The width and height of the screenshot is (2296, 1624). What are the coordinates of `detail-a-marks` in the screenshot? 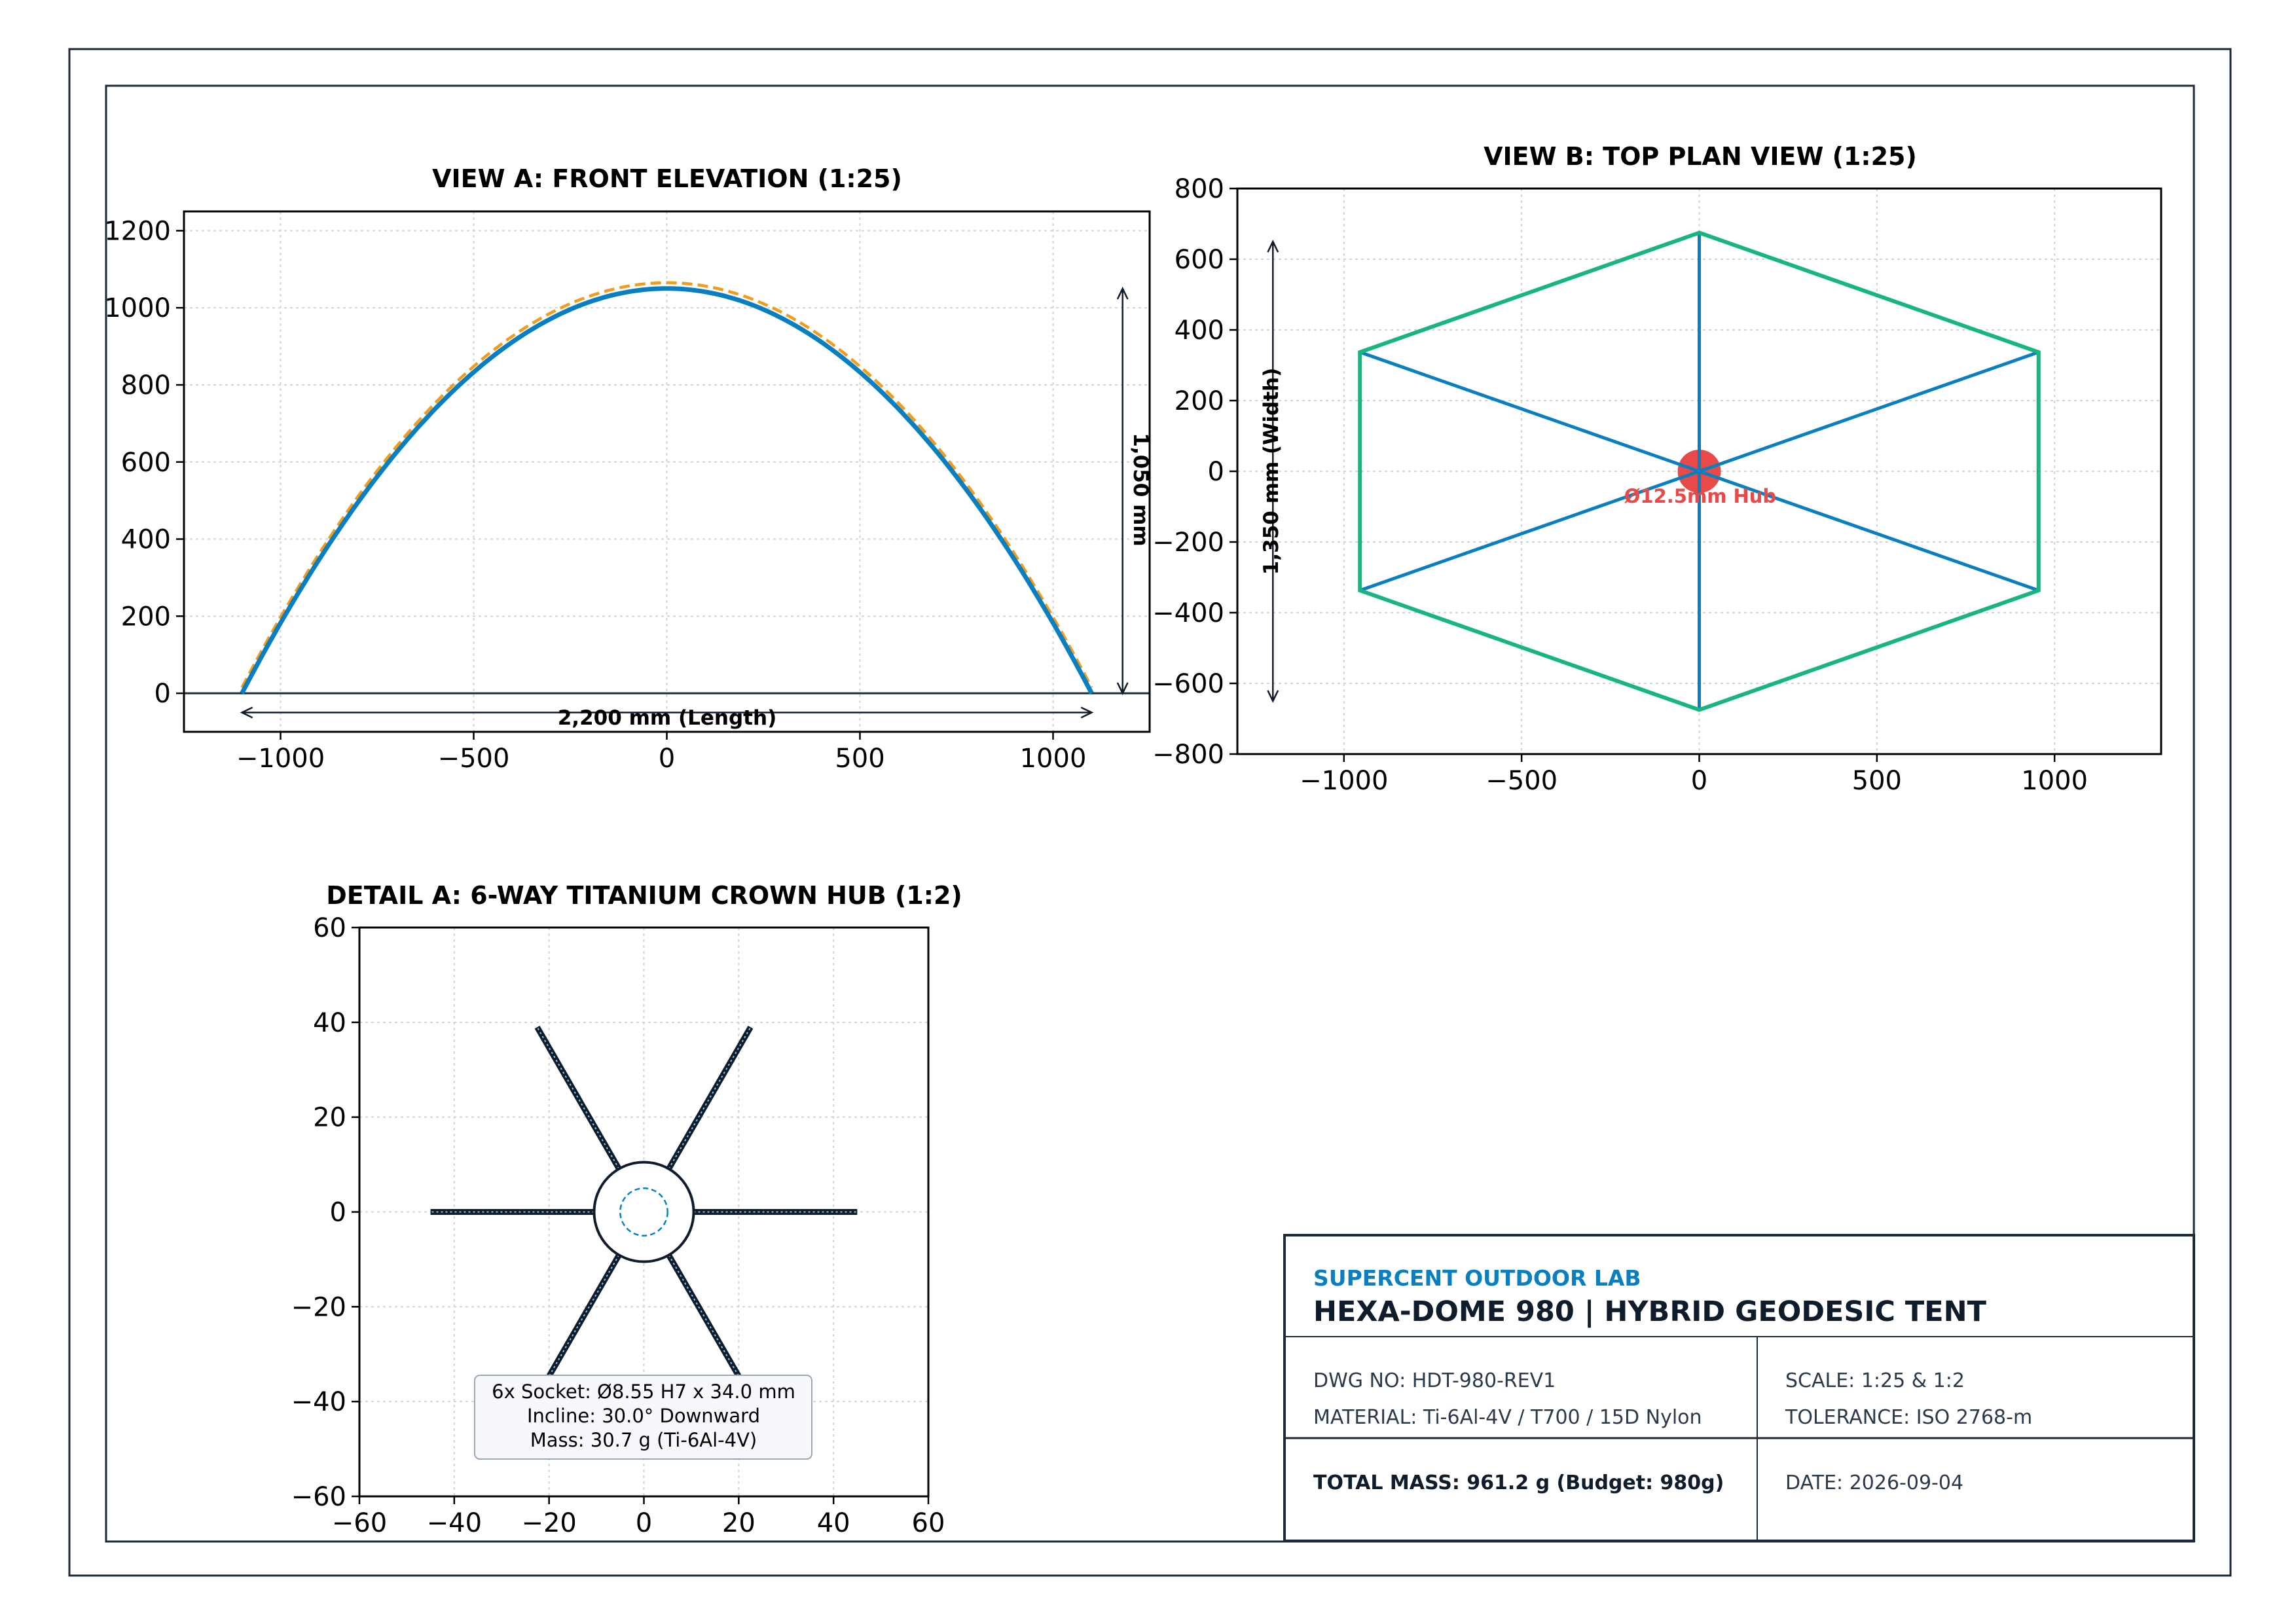 It's located at (644, 1212).